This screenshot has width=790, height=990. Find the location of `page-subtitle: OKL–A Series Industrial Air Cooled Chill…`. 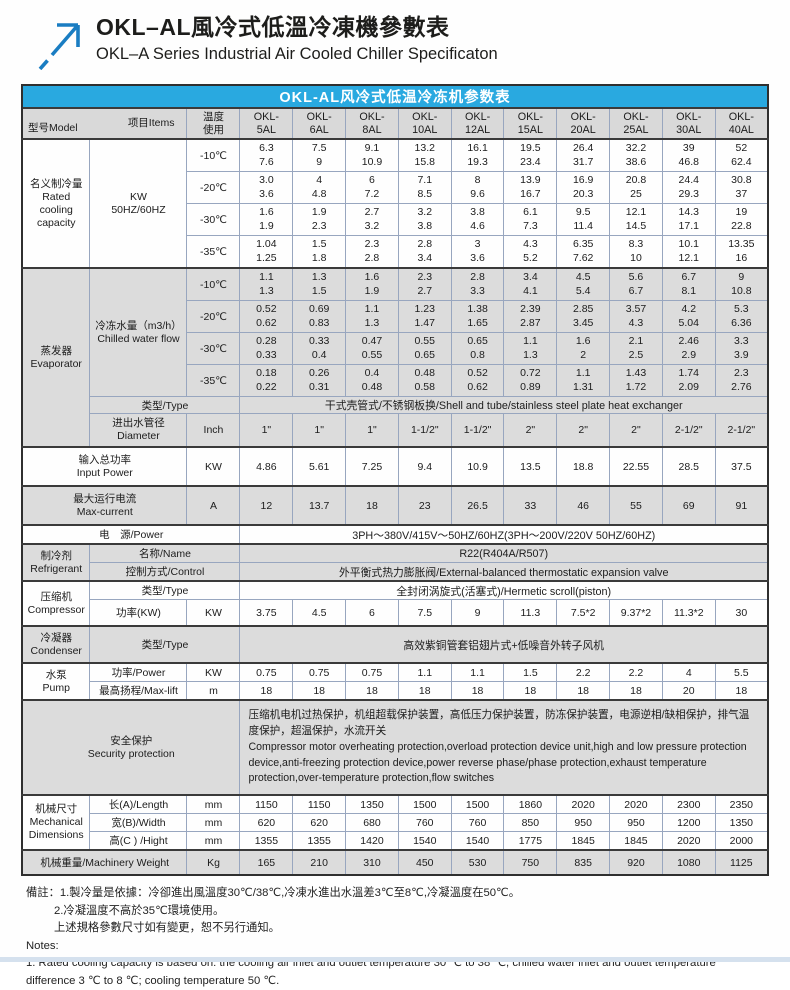

page-subtitle: OKL–A Series Industrial Air Cooled Chill… is located at coordinates (297, 54).